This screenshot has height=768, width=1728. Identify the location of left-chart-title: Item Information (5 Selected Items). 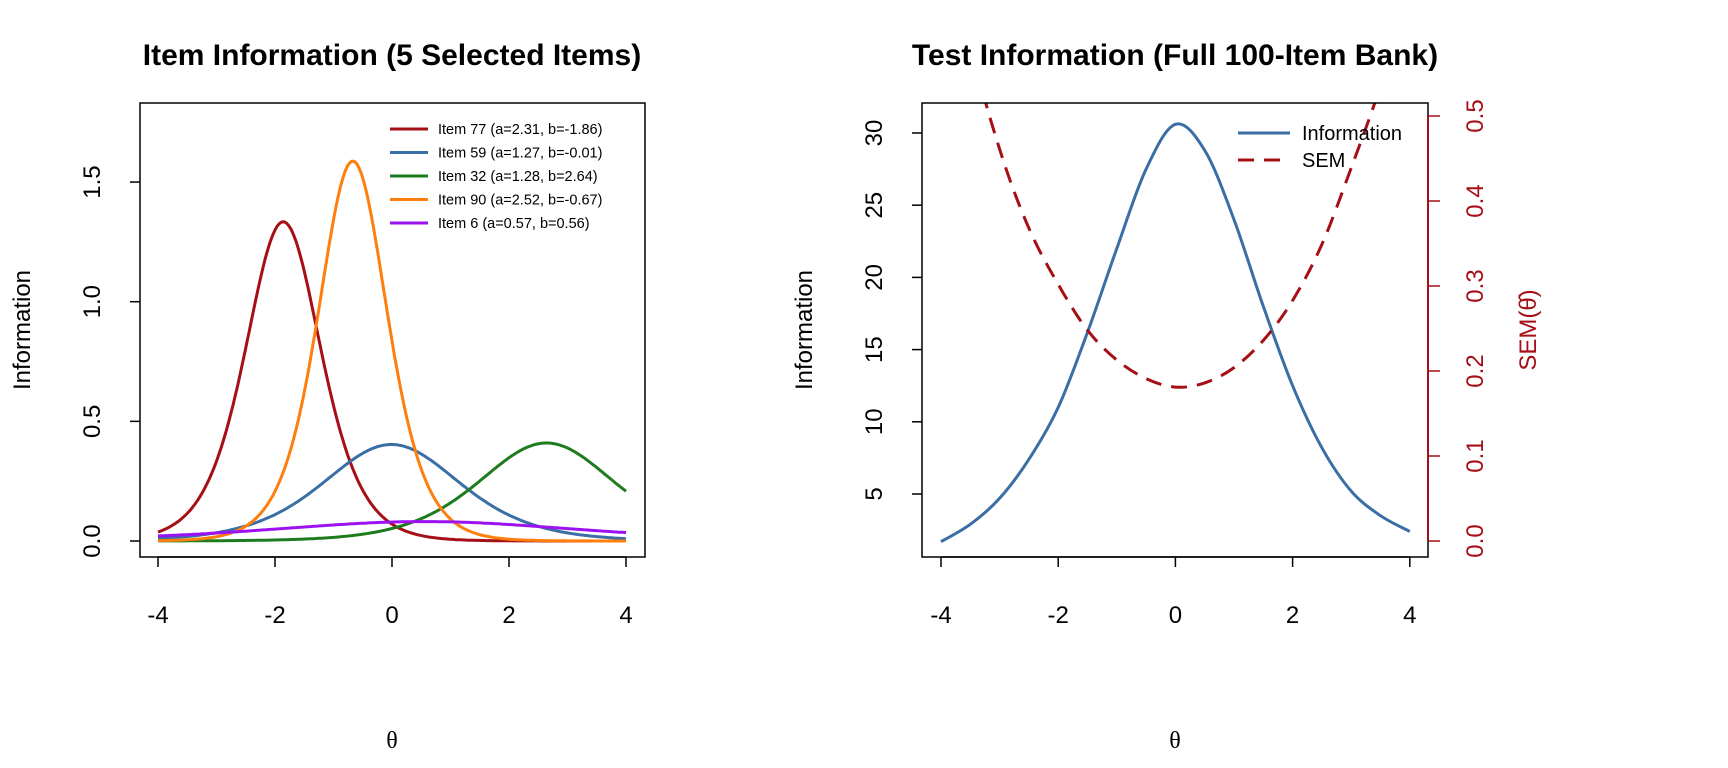
(392, 55).